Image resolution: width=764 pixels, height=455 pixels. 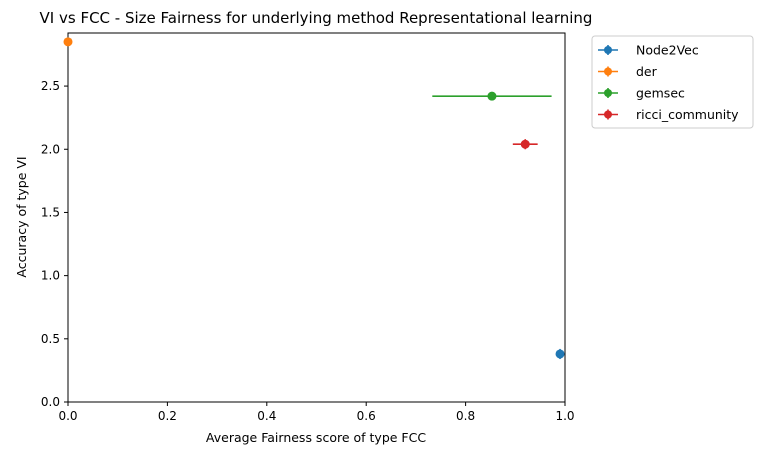 I want to click on x-axis-label: Average Fairness score of type FCC, so click(x=316, y=437).